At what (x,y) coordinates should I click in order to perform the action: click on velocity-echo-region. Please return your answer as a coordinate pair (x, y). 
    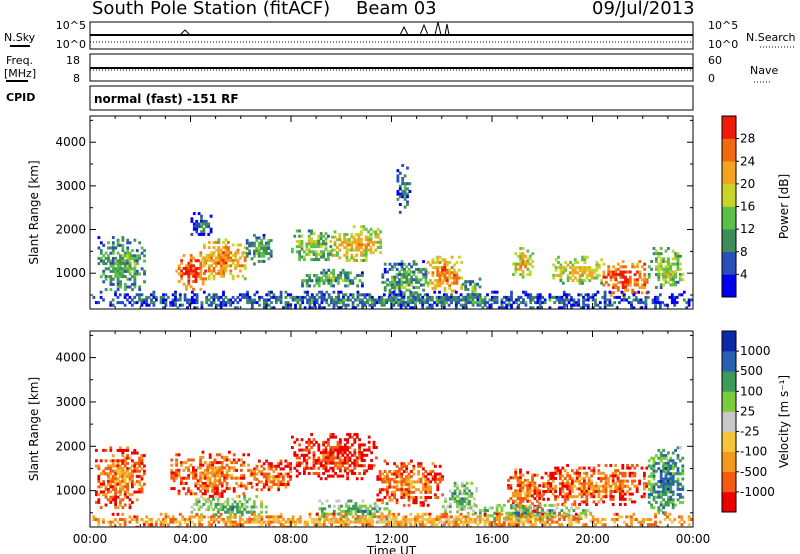
    Looking at the image, I should click on (392, 519).